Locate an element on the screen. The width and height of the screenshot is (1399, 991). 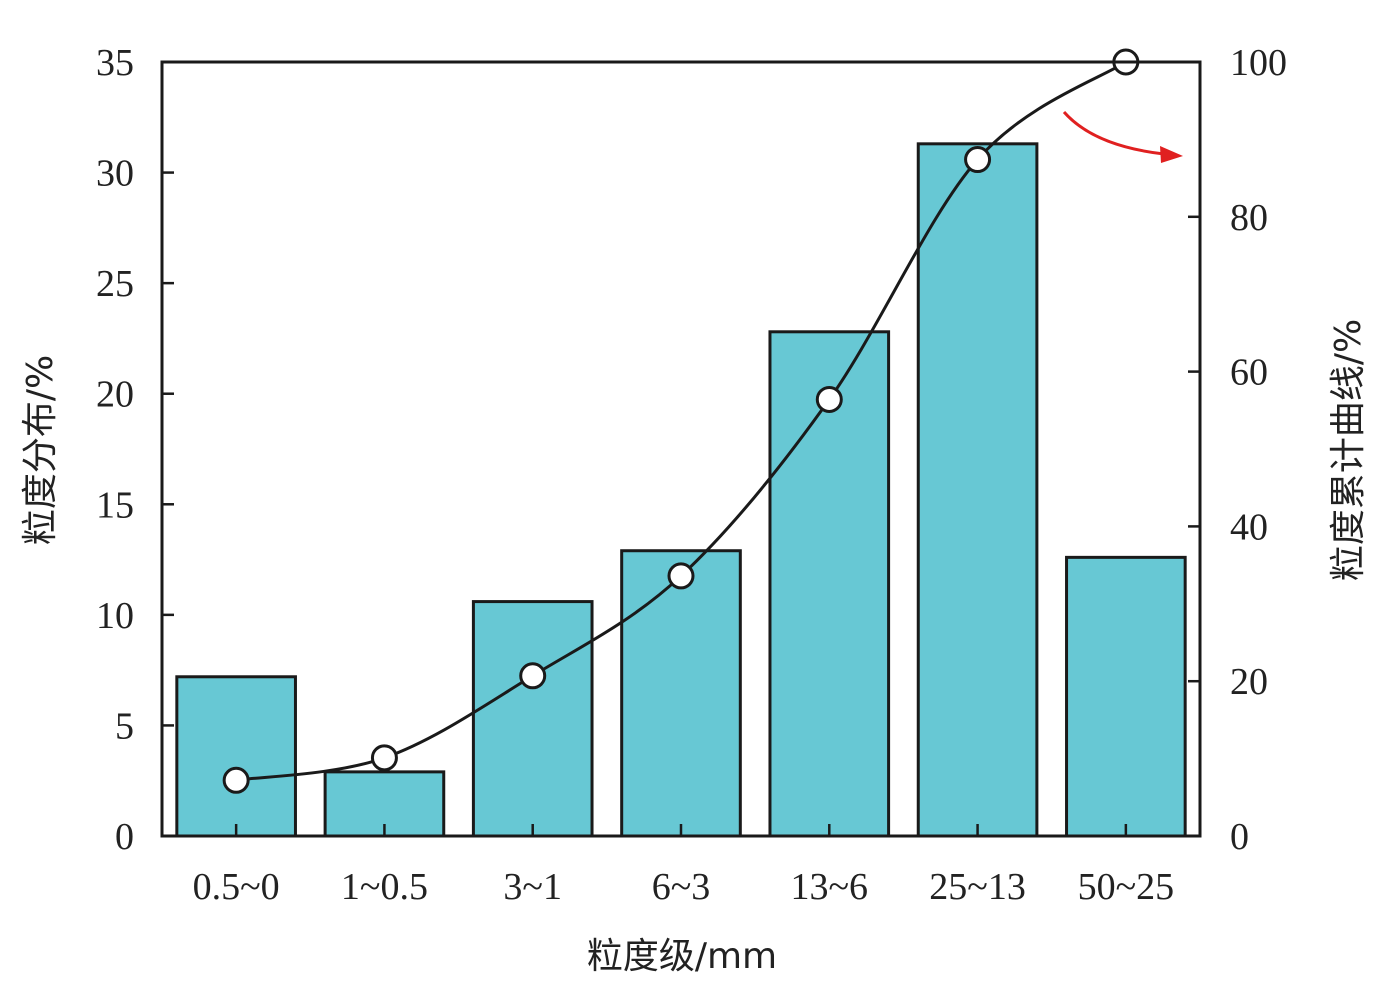
x-tick-label: 1~0.5 is located at coordinates (384, 887).